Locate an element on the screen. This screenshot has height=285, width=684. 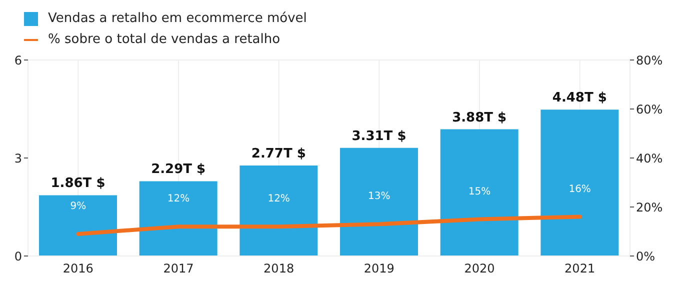
x-tick-label: 2020 is located at coordinates (479, 269).